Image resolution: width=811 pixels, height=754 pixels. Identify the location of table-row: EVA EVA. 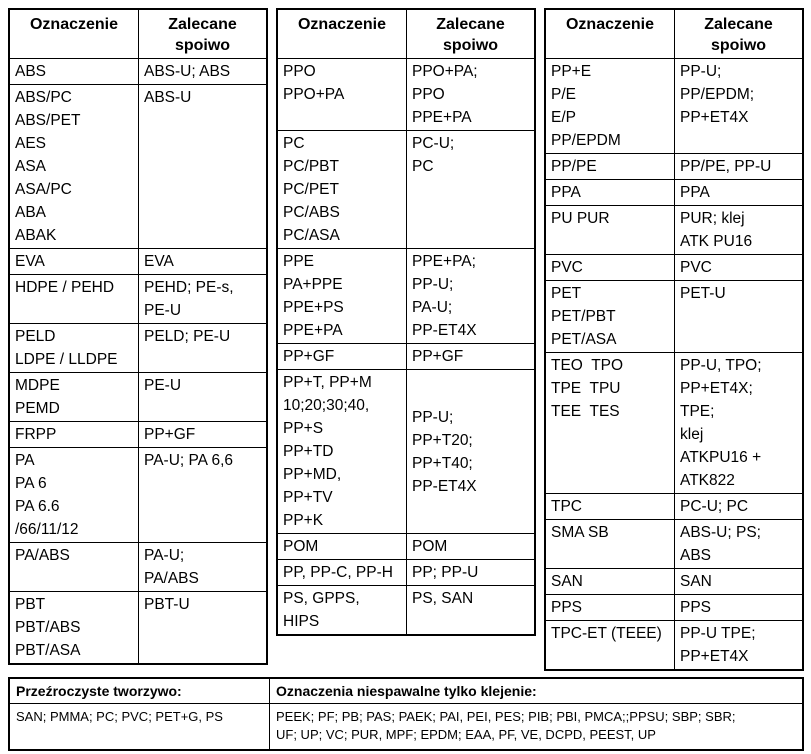
(138, 261).